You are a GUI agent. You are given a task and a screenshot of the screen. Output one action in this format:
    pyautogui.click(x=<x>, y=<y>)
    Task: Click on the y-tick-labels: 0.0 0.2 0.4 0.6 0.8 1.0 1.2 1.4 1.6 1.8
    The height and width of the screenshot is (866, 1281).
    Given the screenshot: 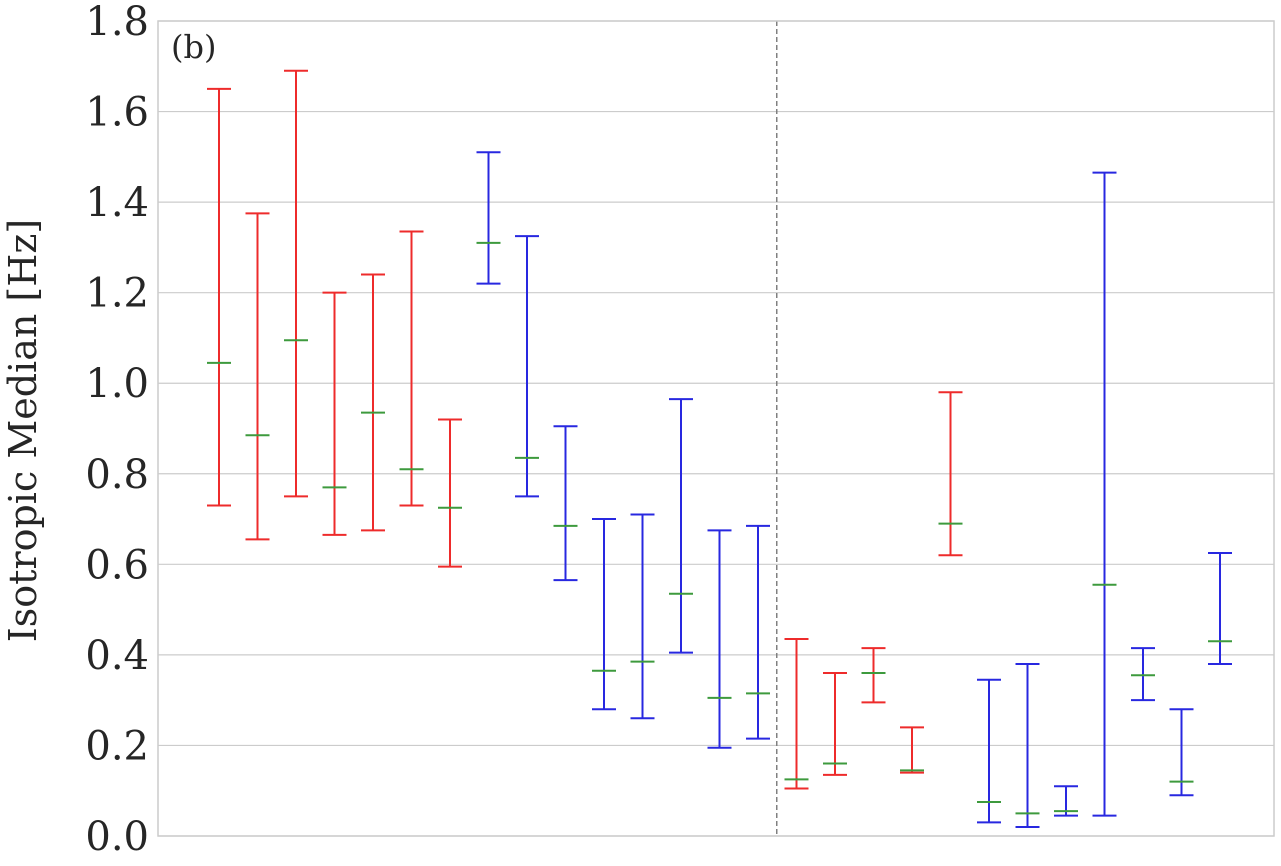 What is the action you would take?
    pyautogui.click(x=117, y=430)
    